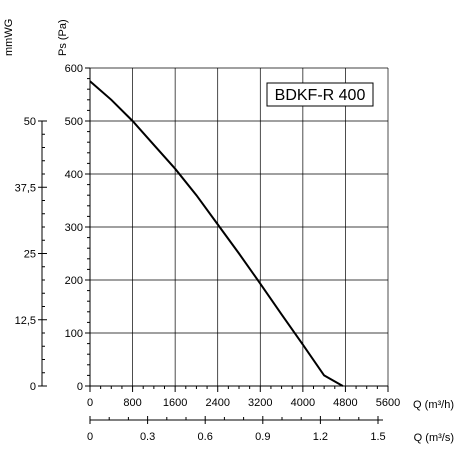 The image size is (457, 472). I want to click on y-tick-label: 600, so click(74, 69).